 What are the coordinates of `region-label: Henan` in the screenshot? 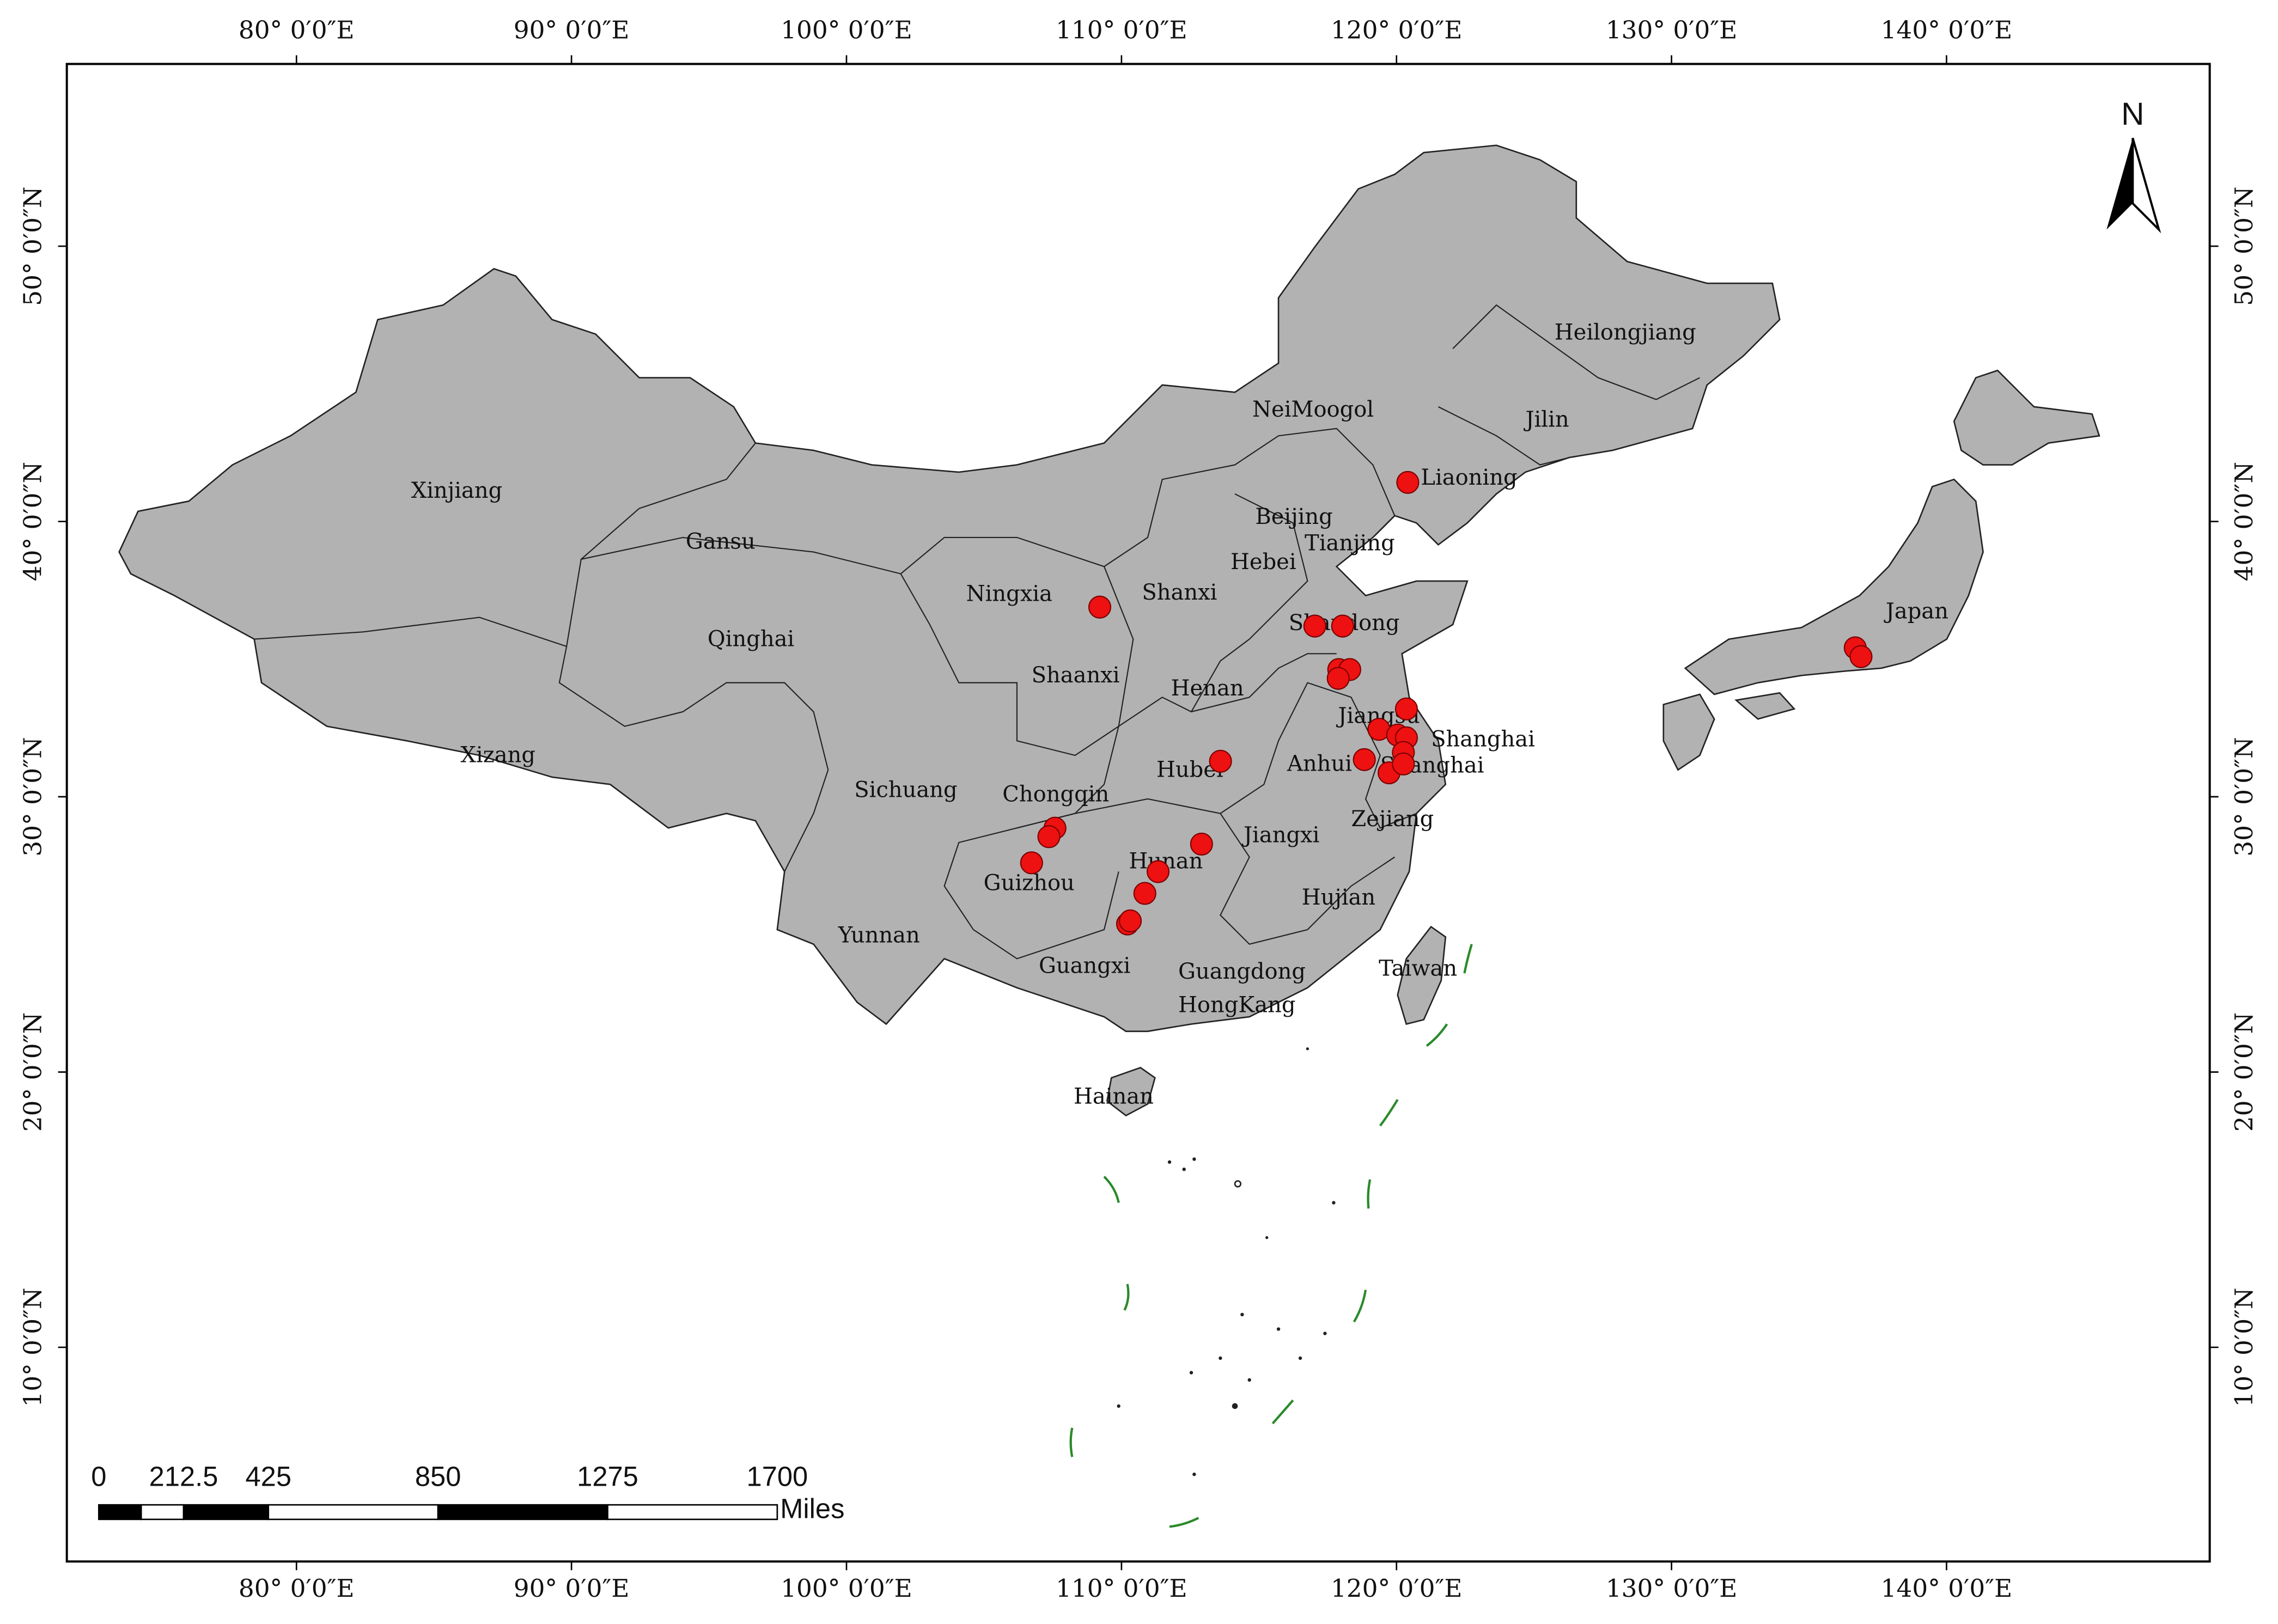 It's located at (1207, 688).